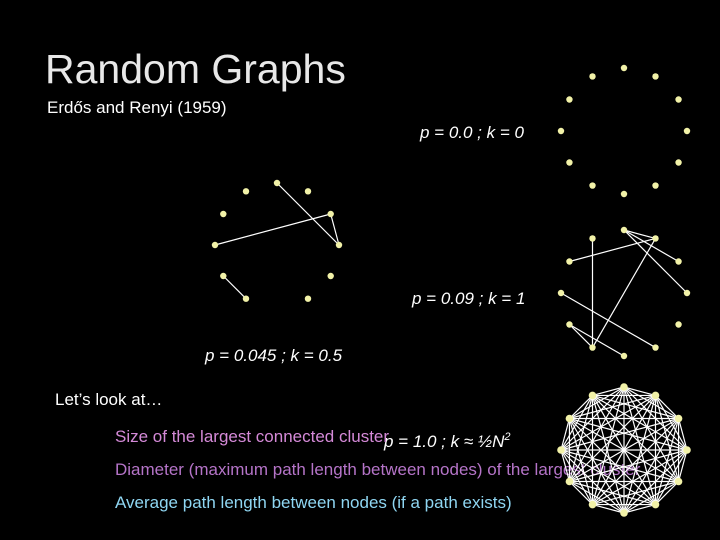 The image size is (720, 540). What do you see at coordinates (506, 437) in the screenshot?
I see `graph-label-sup: 2` at bounding box center [506, 437].